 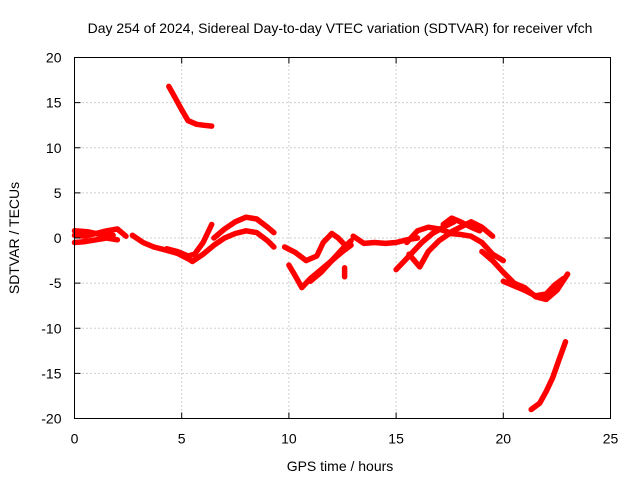 What do you see at coordinates (54, 148) in the screenshot?
I see `y-tick-label: 10` at bounding box center [54, 148].